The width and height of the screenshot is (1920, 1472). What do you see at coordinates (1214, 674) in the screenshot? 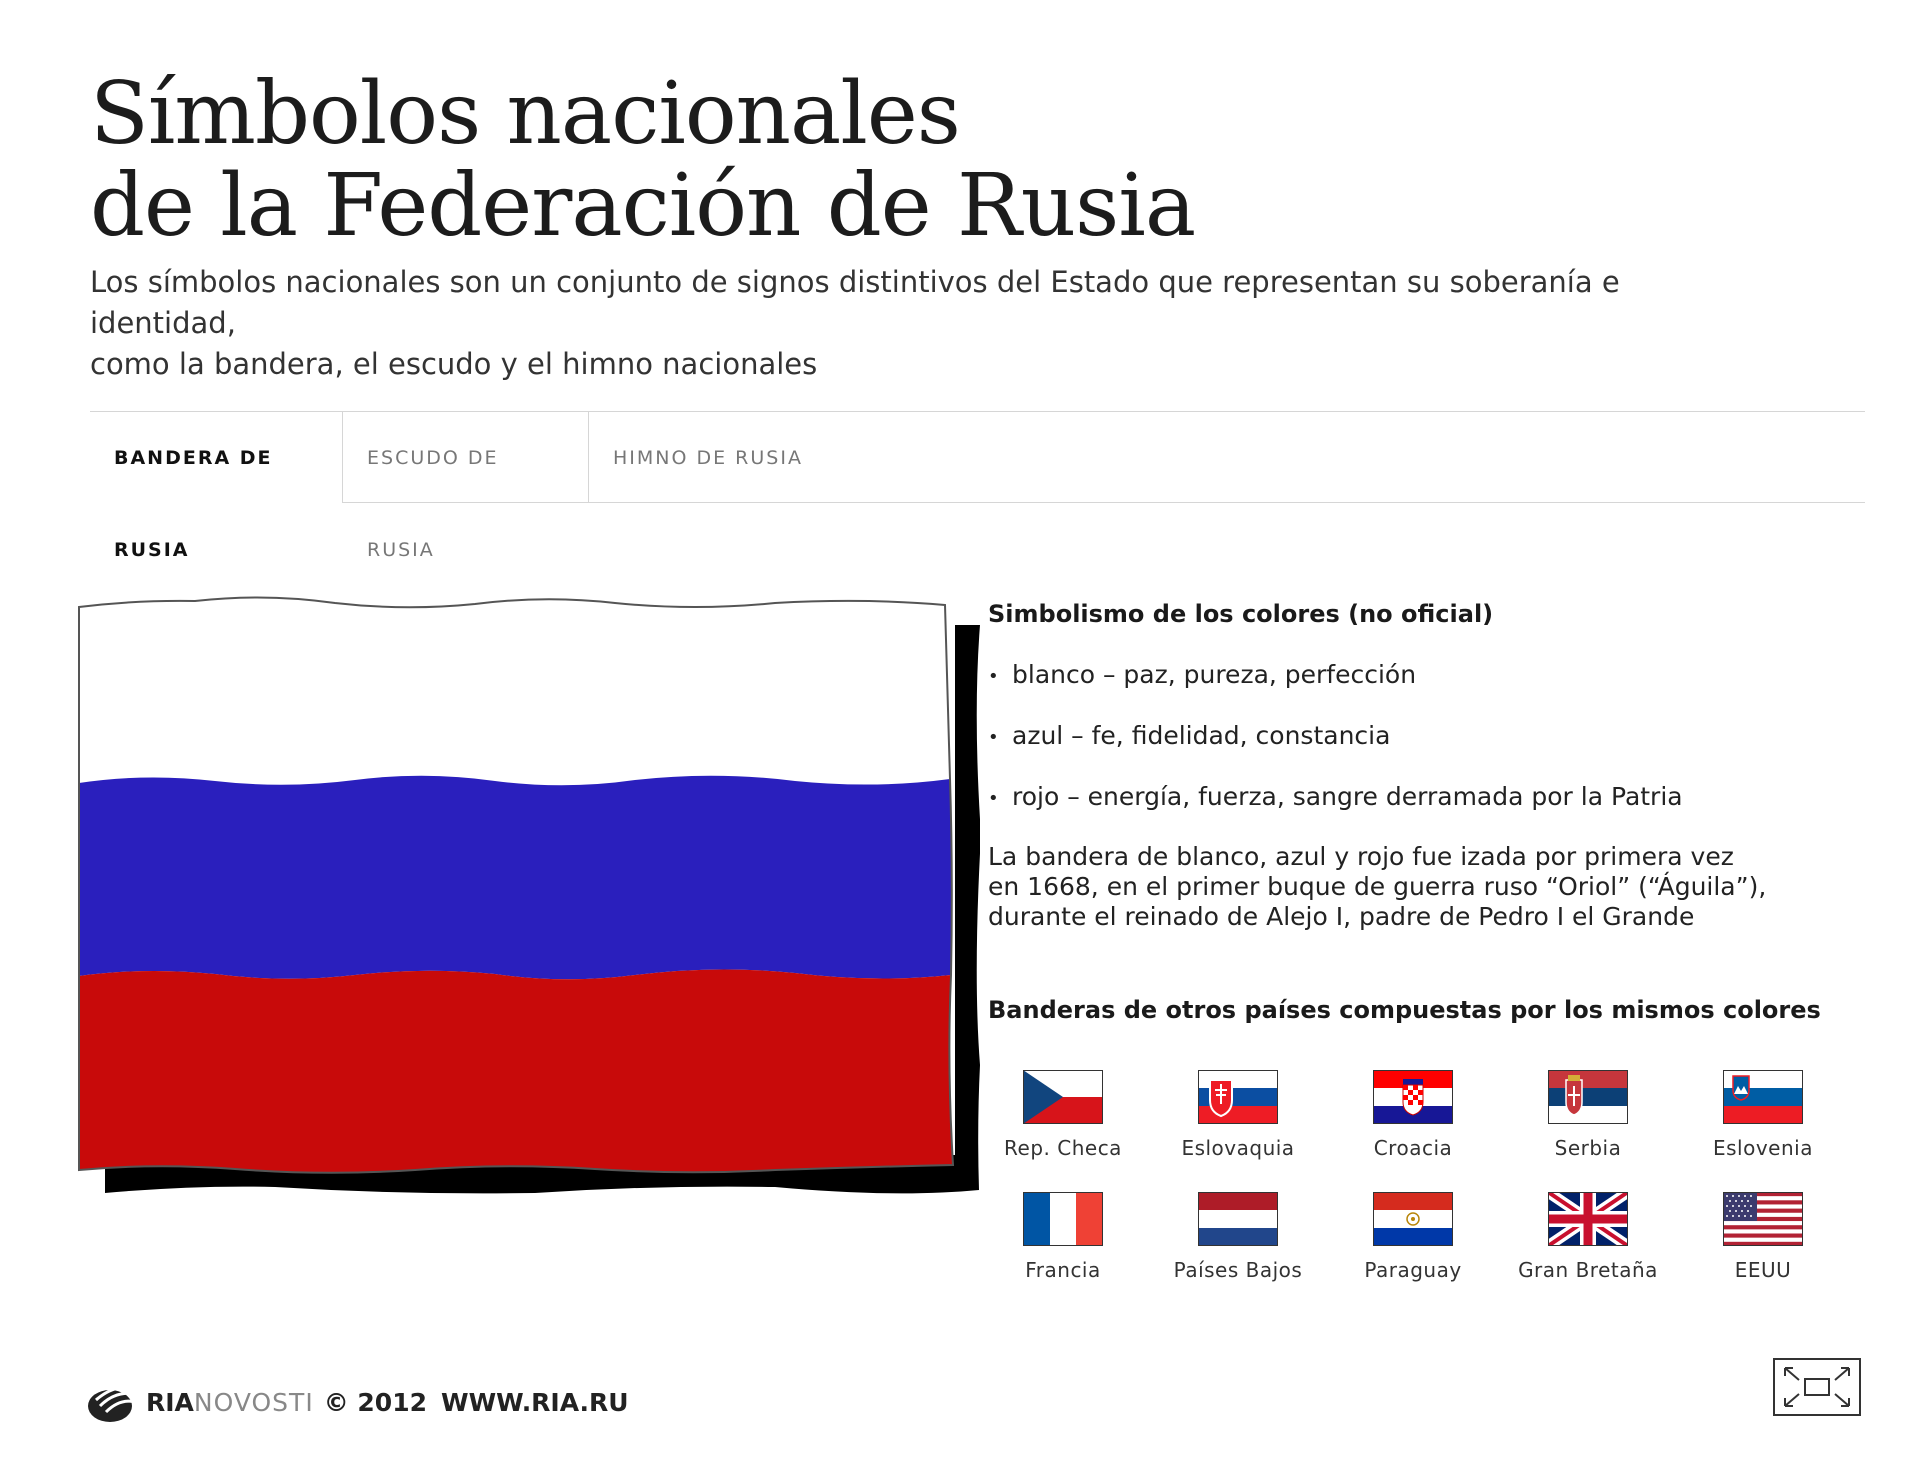
I see `bullet-text: blanco – paz, pureza, perfección` at bounding box center [1214, 674].